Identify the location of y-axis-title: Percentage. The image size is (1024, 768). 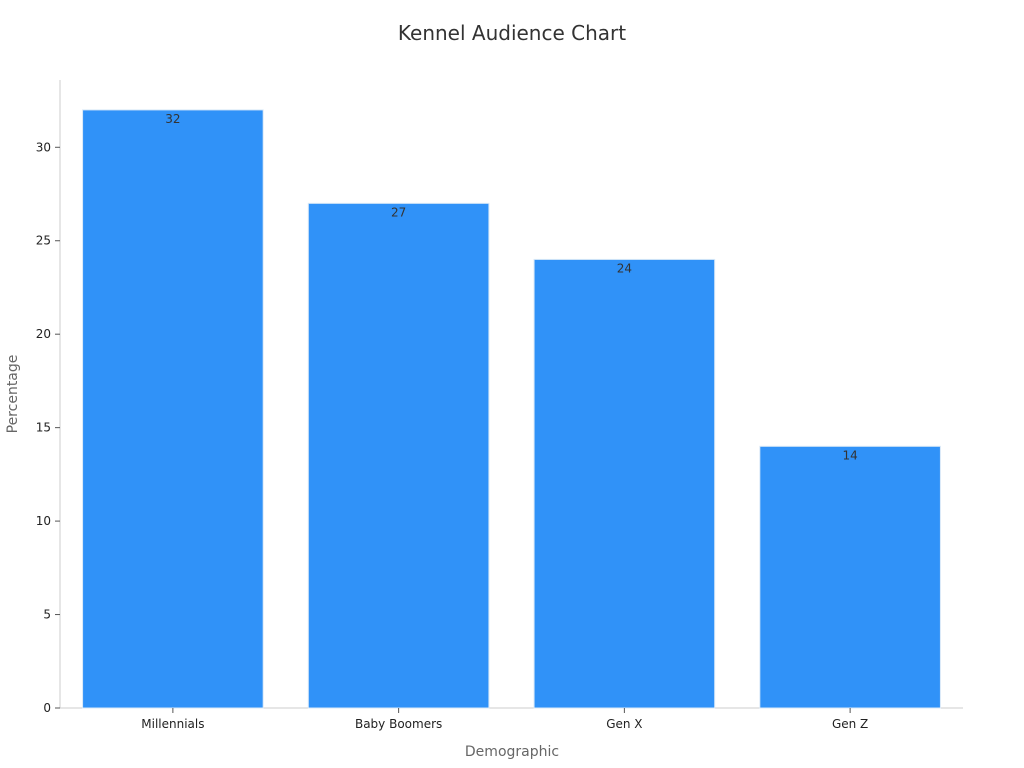
(13, 394).